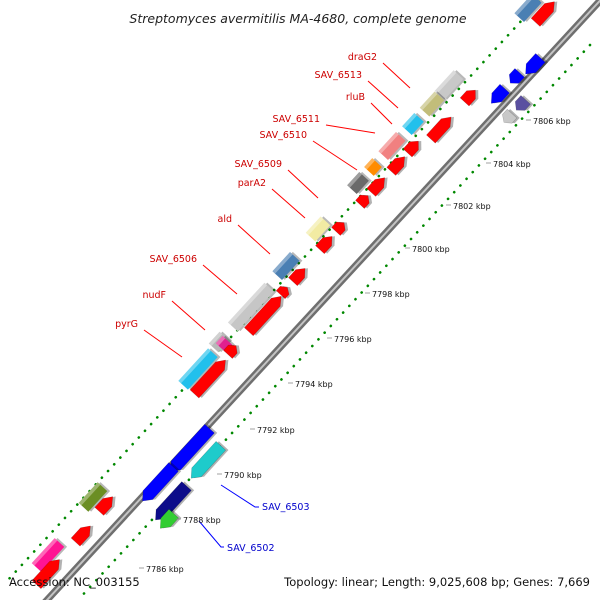 This screenshot has width=600, height=600. What do you see at coordinates (472, 206) in the screenshot?
I see `kbp-scale-label: 7802 kbp` at bounding box center [472, 206].